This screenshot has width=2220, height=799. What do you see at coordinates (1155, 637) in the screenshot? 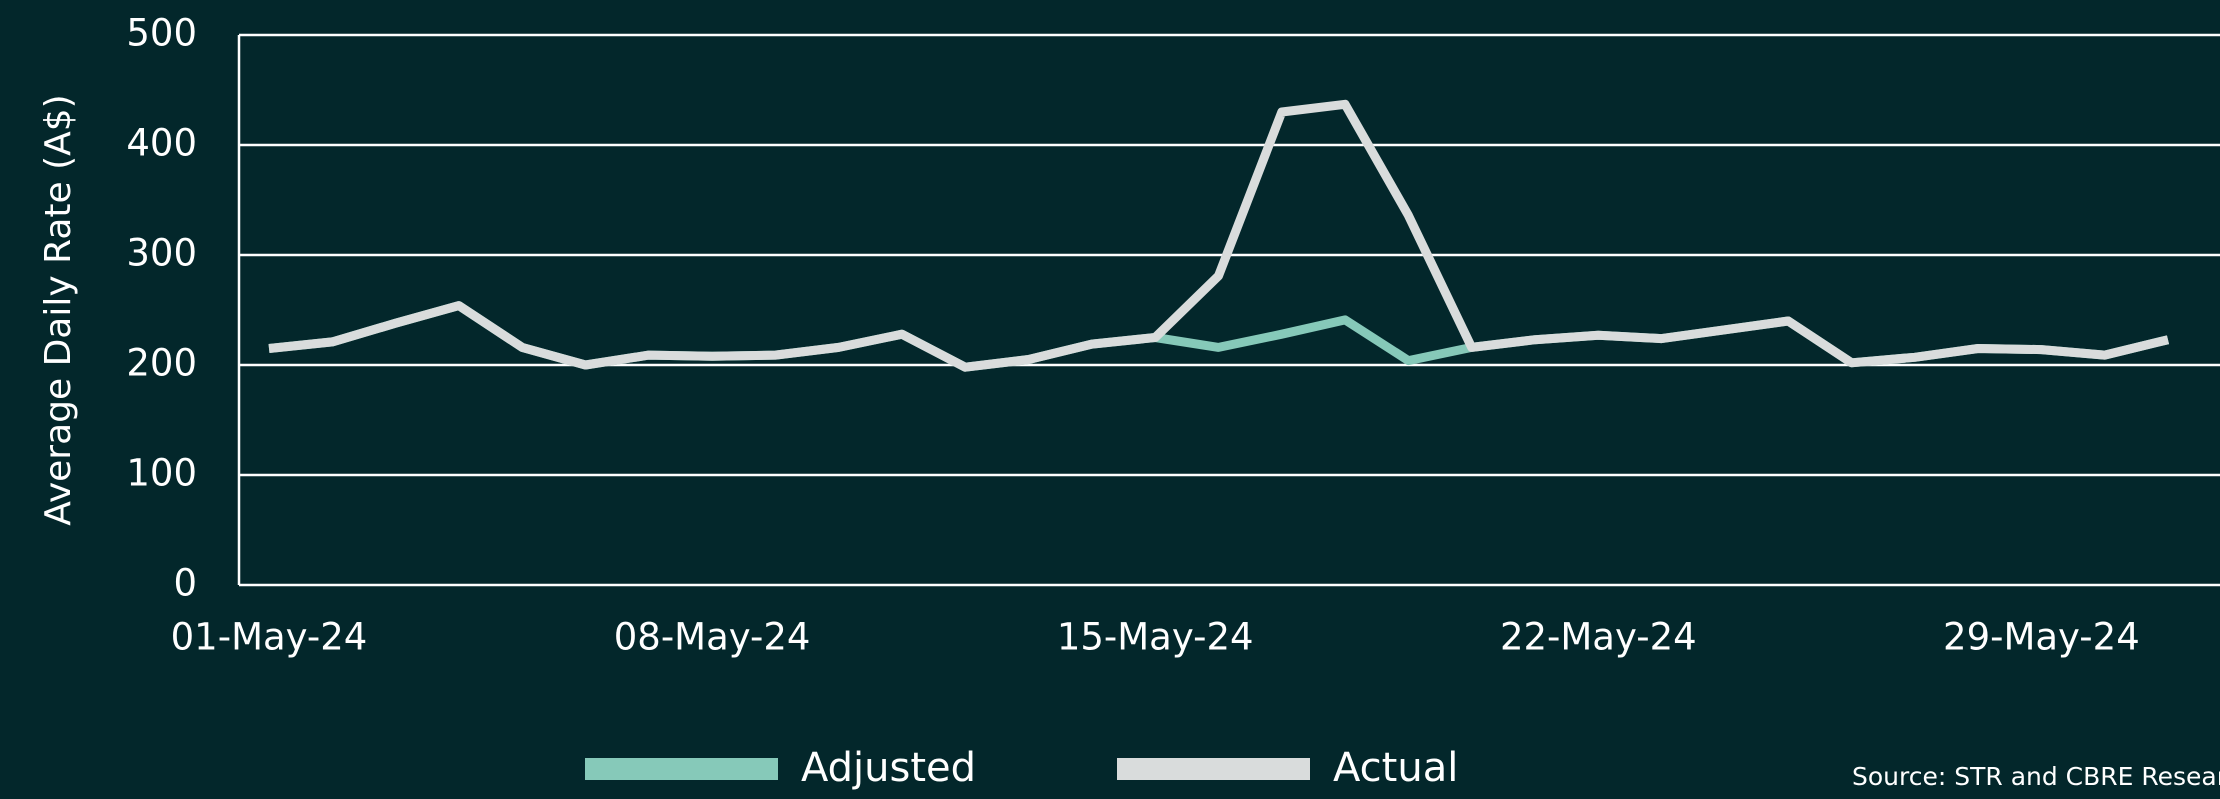
I see `x-tick-label: 15-May-24` at bounding box center [1155, 637].